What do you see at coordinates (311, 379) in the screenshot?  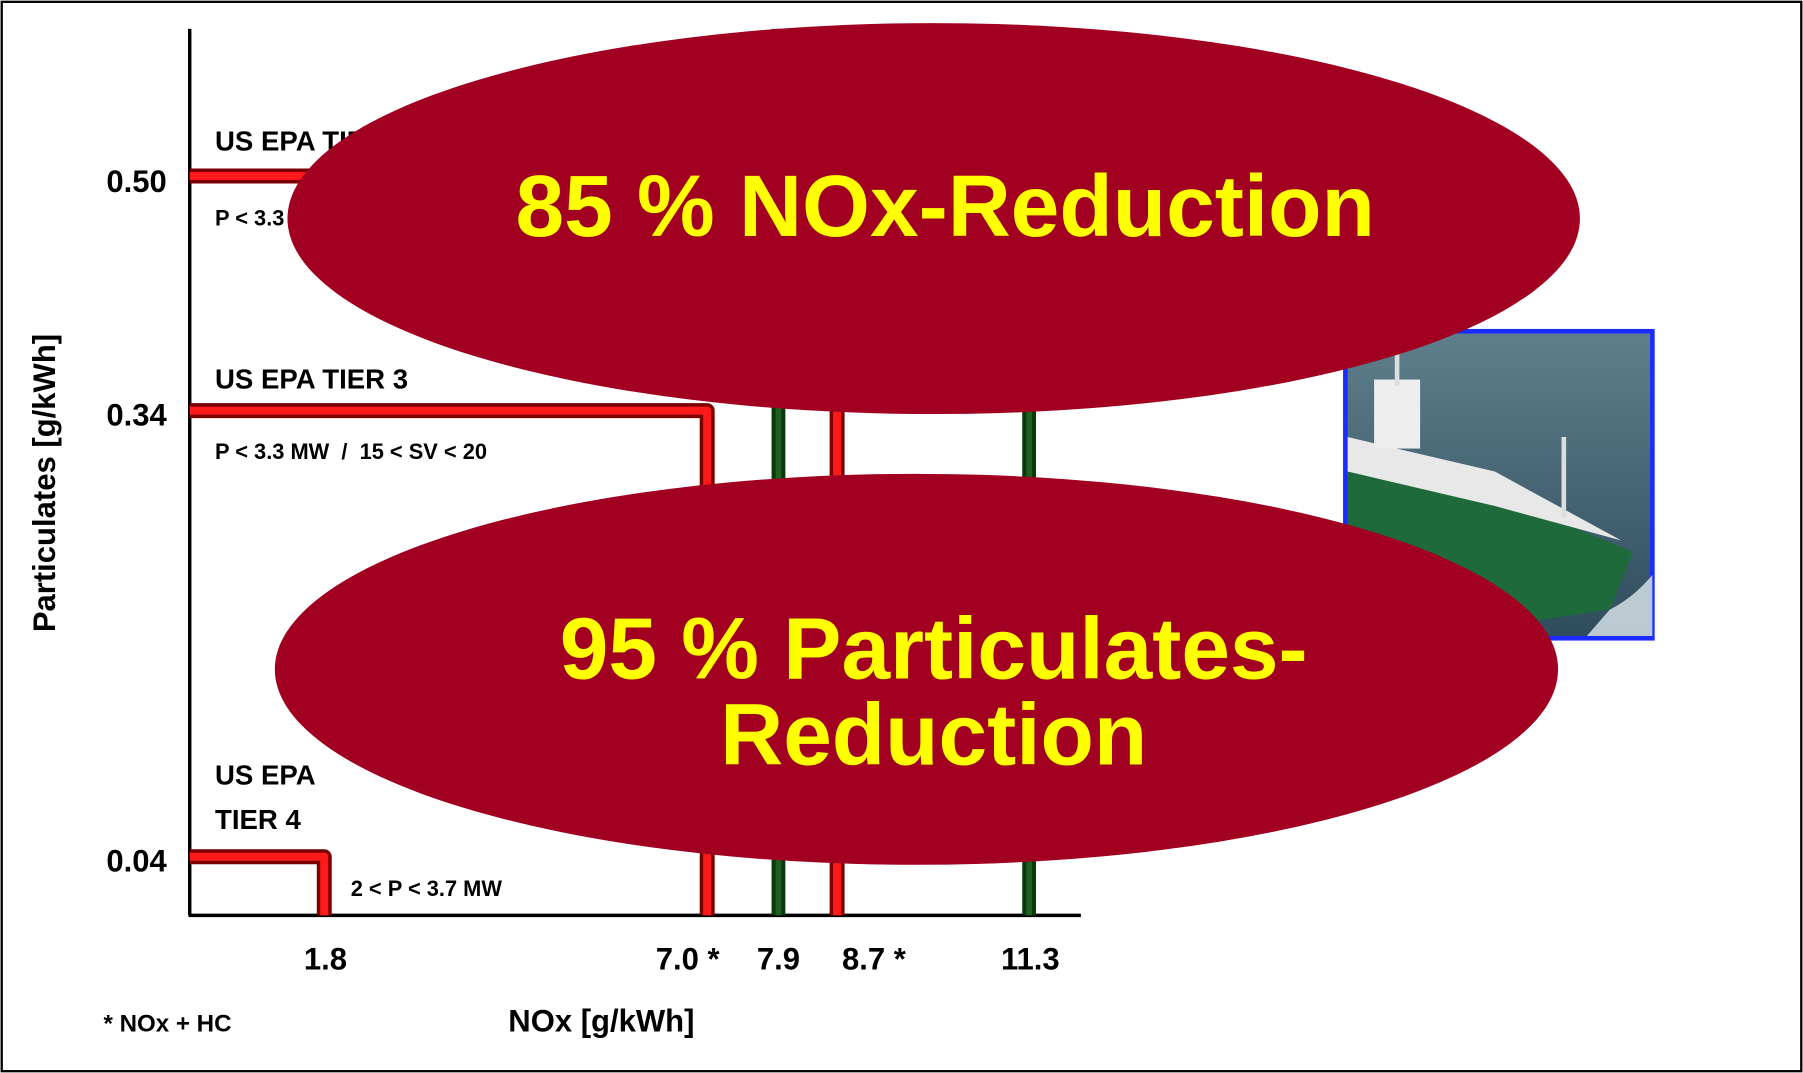 I see `limit-label: US EPA TIER 3` at bounding box center [311, 379].